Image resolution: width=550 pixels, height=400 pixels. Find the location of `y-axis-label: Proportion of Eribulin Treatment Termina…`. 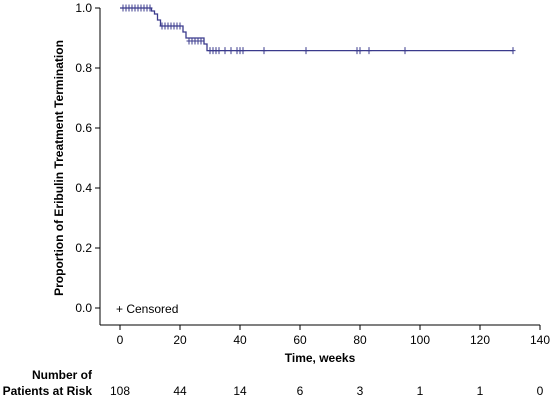

y-axis-label: Proportion of Eribulin Treatment Termina… is located at coordinates (59, 168).